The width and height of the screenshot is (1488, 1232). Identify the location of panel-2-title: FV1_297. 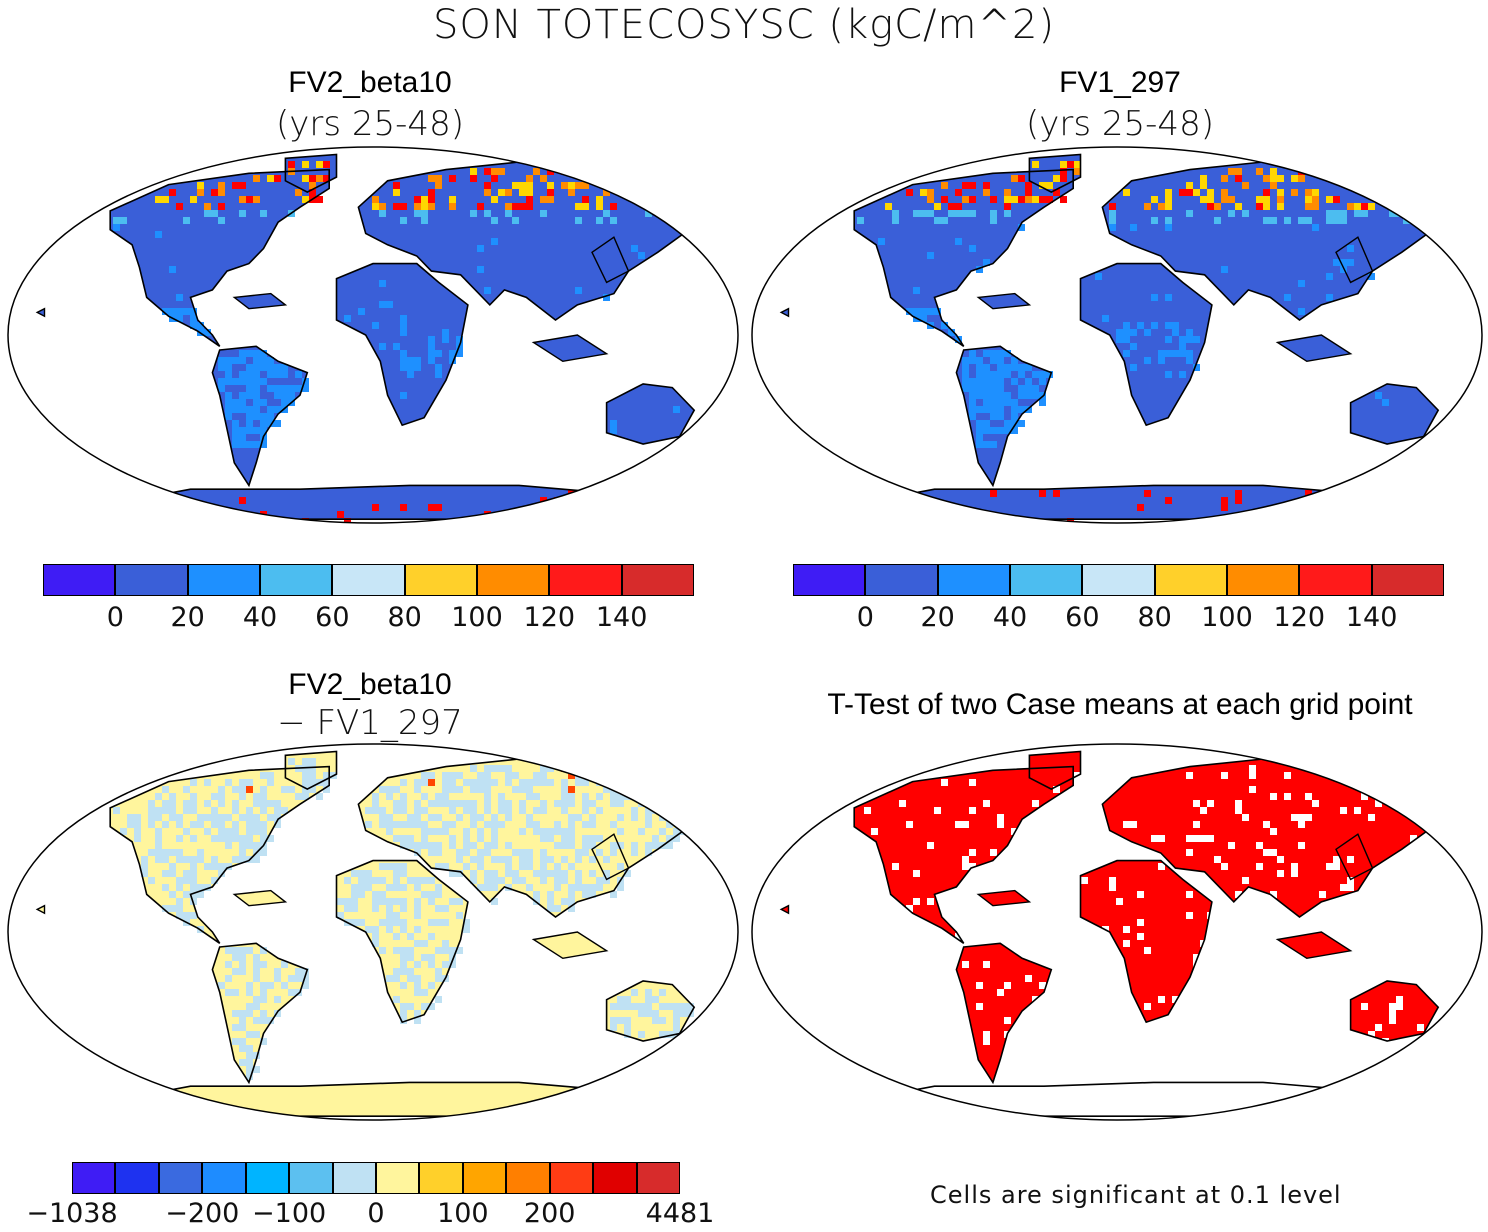
(1120, 82).